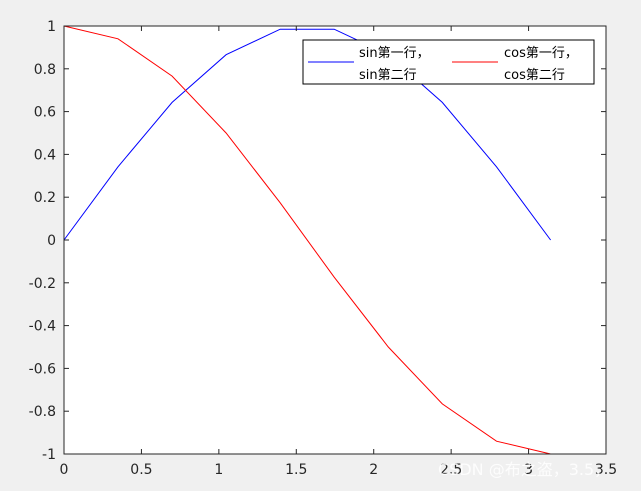  I want to click on legend-cos-label-2: cos第二行, so click(534, 75).